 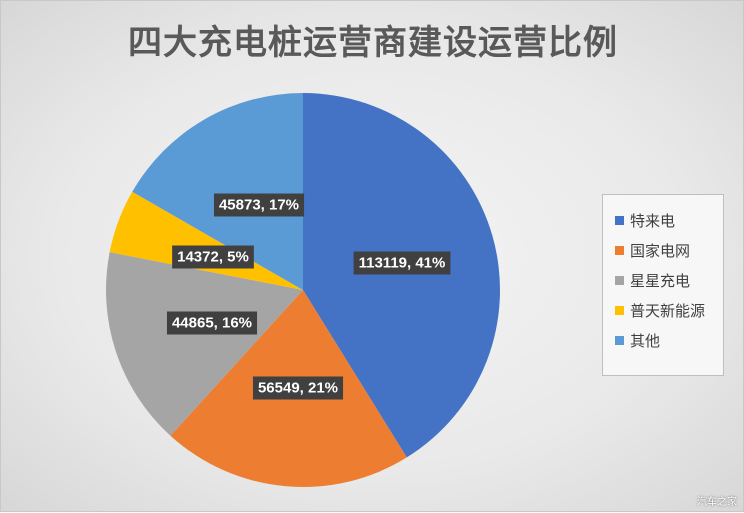 I want to click on legend-label: 特来电, so click(x=653, y=220).